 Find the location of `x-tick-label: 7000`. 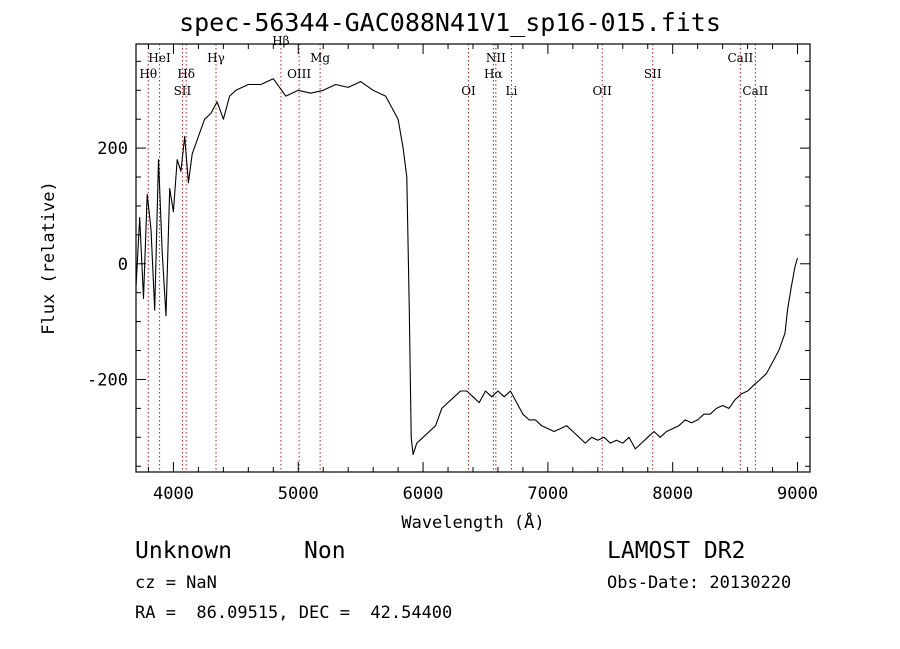

x-tick-label: 7000 is located at coordinates (547, 494).